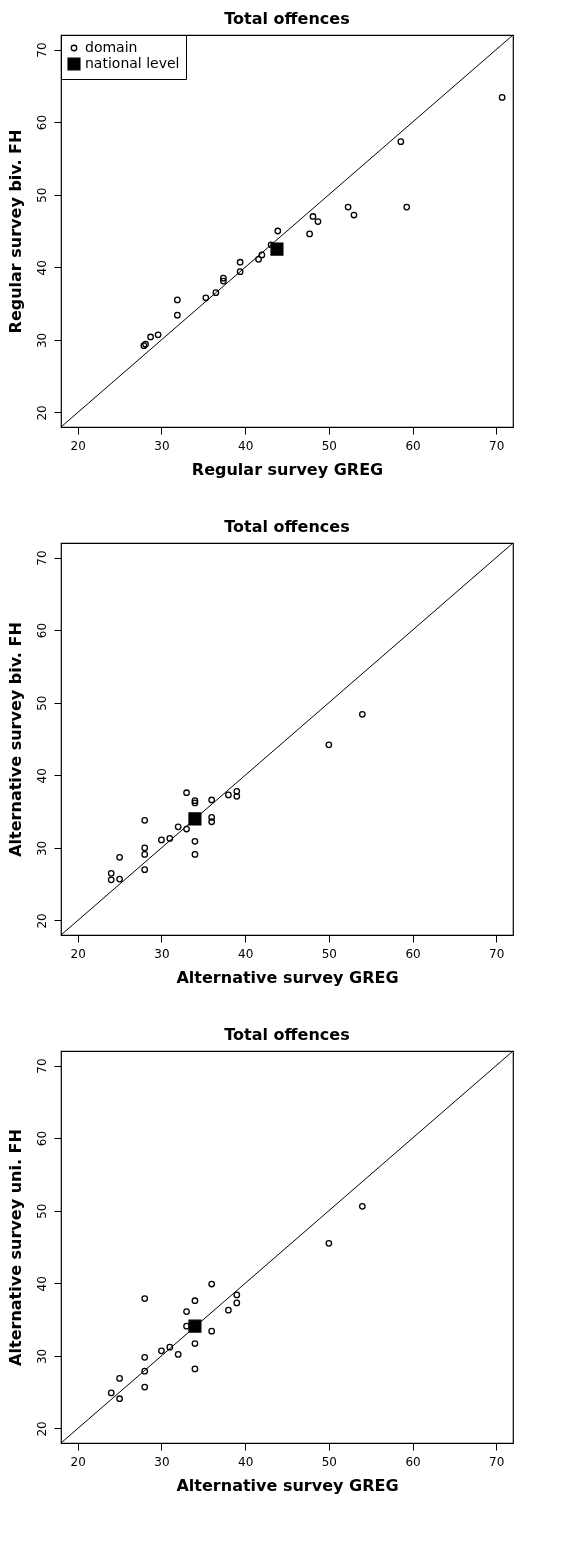 The image size is (561, 1564). I want to click on y-axis-title: Alternative survey biv. FH, so click(15, 739).